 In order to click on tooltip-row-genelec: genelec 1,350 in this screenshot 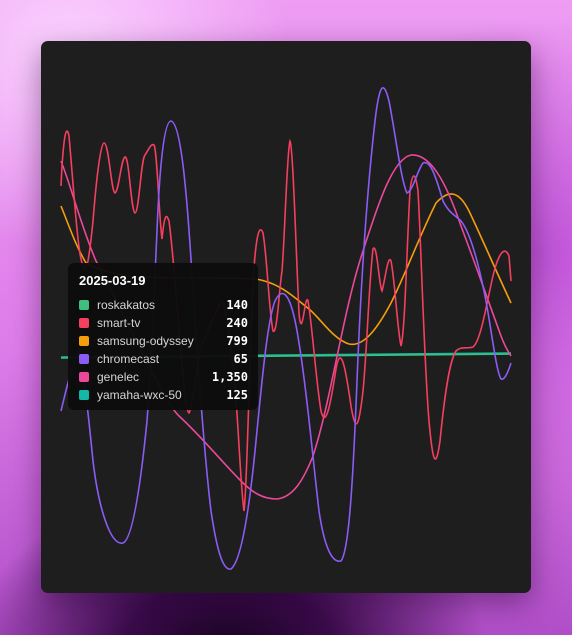, I will do `click(163, 377)`.